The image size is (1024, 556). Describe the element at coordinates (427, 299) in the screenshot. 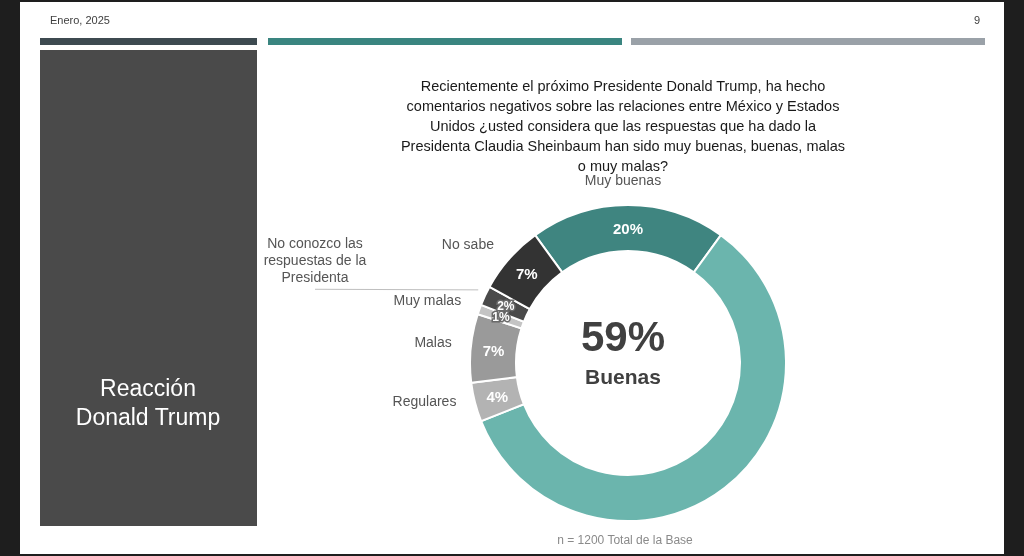

I see `slice-label: Muy malas` at that location.